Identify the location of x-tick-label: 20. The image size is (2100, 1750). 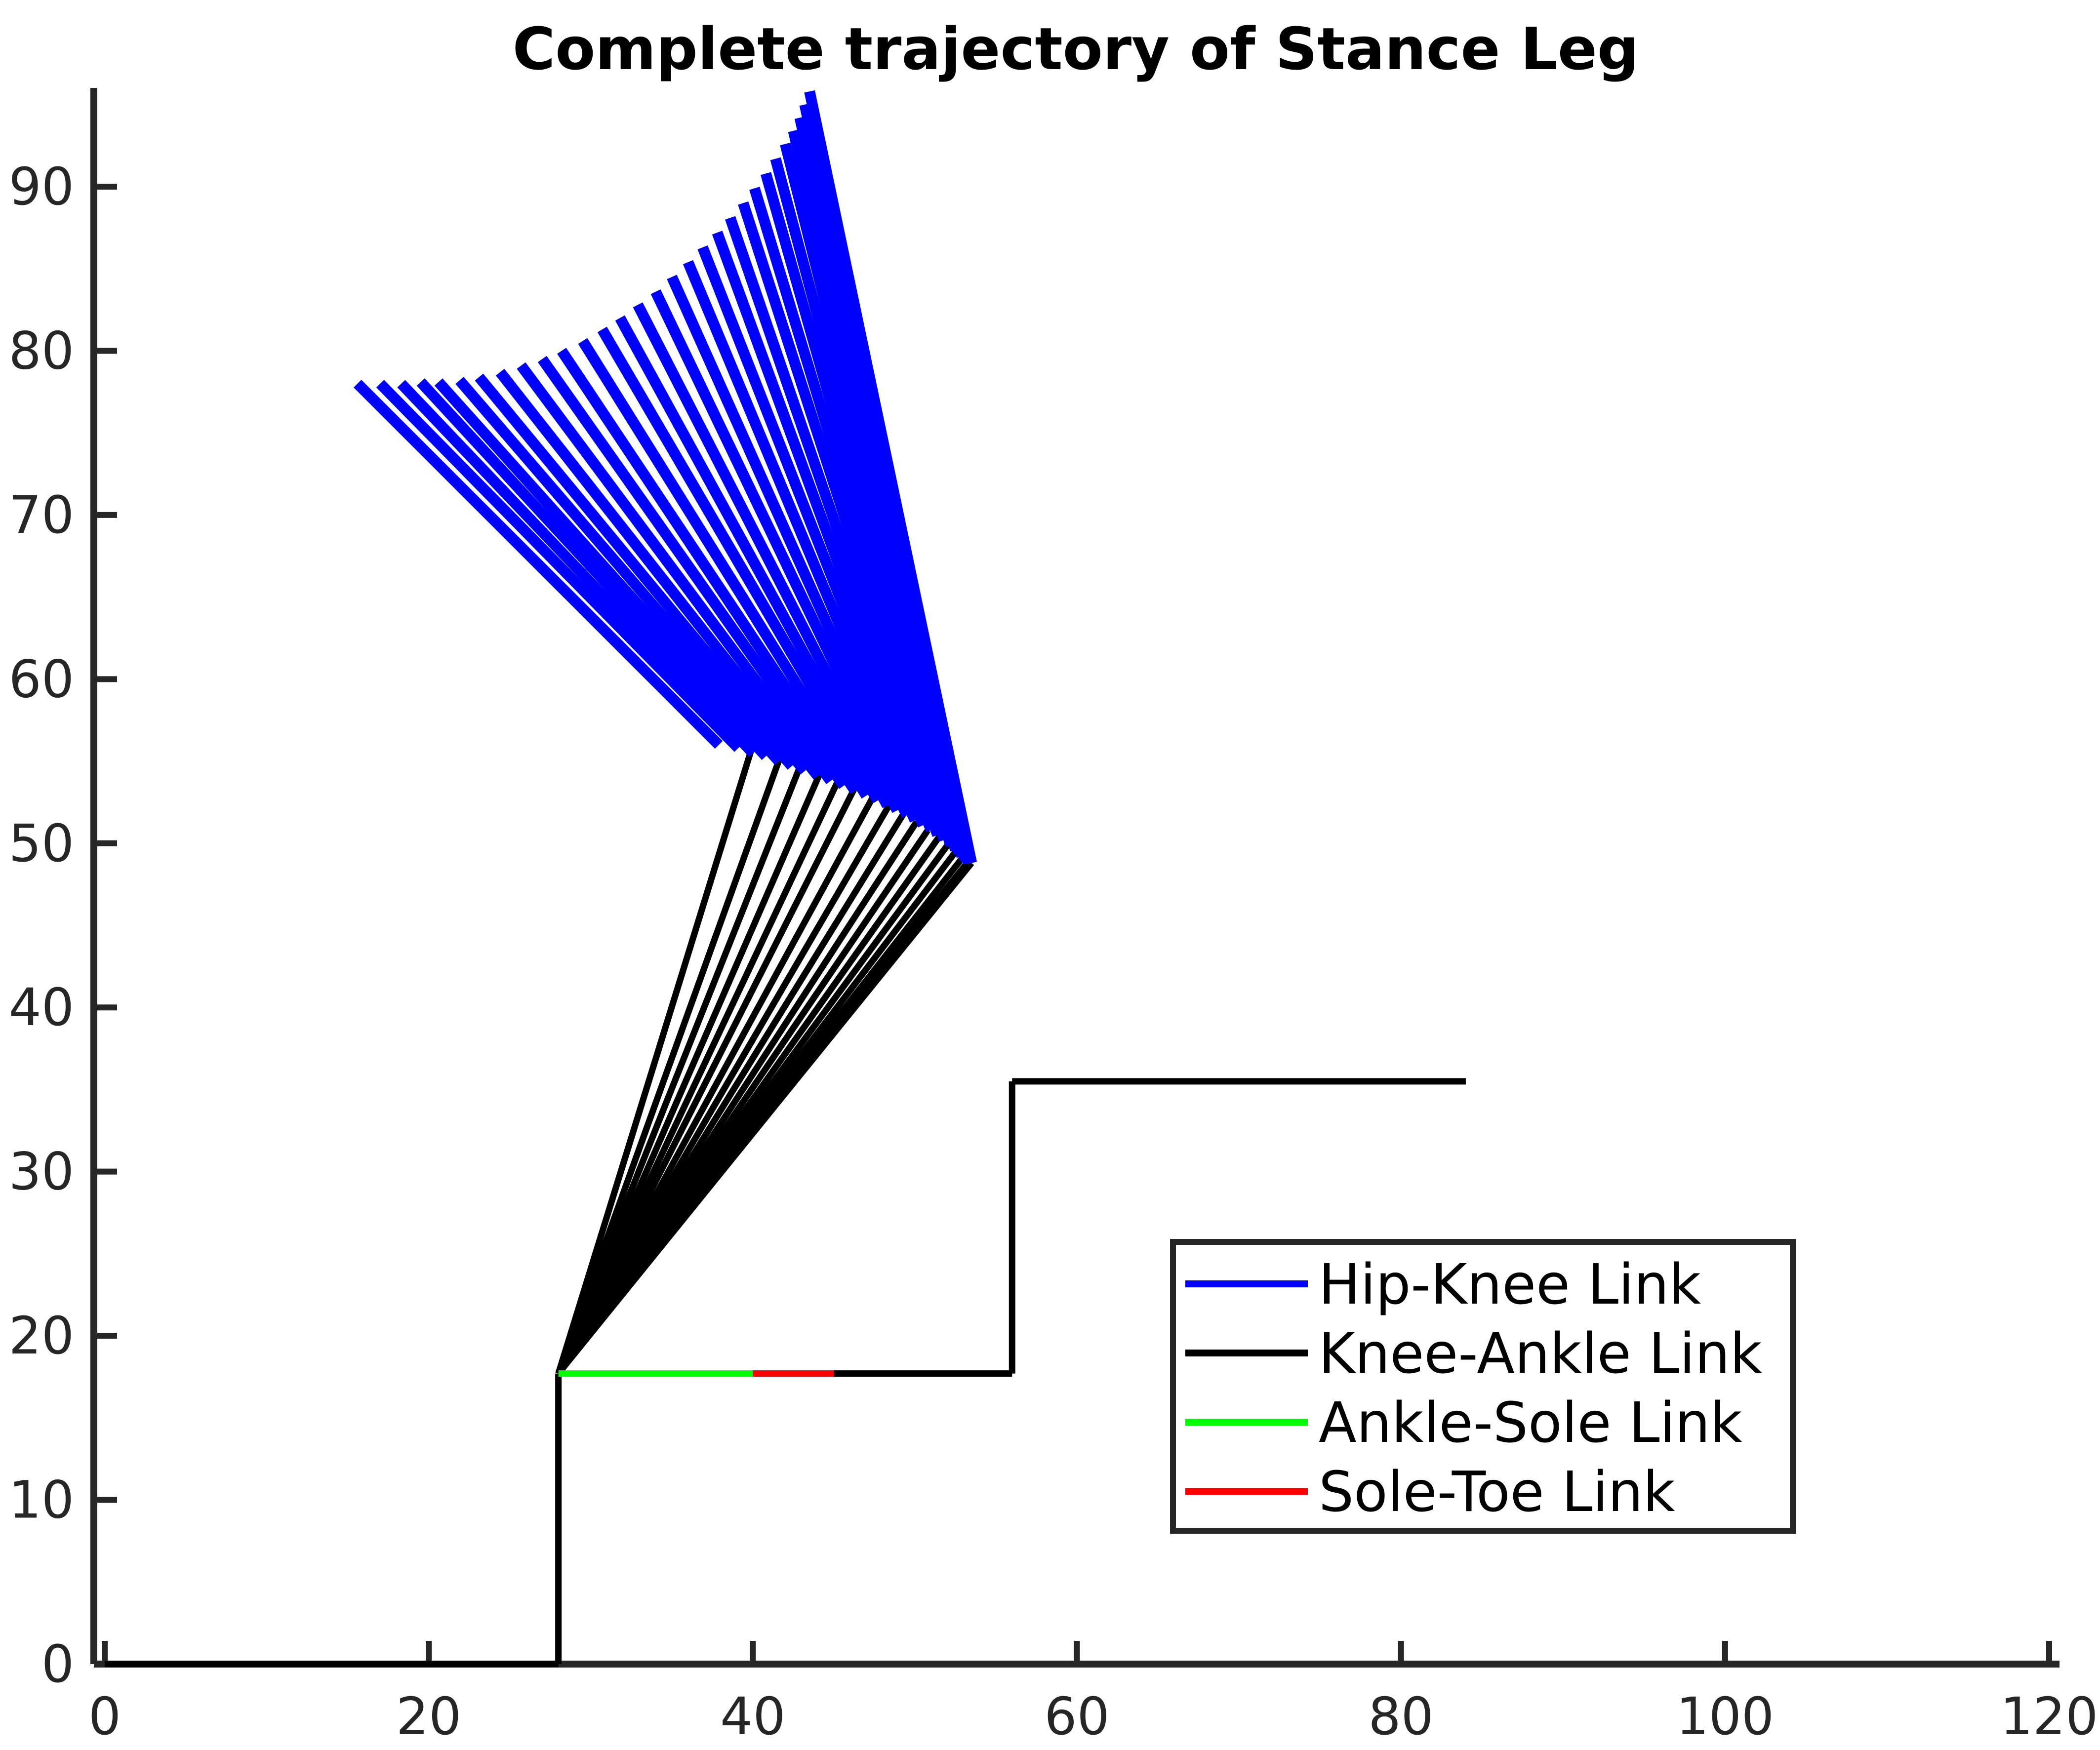
(428, 1716).